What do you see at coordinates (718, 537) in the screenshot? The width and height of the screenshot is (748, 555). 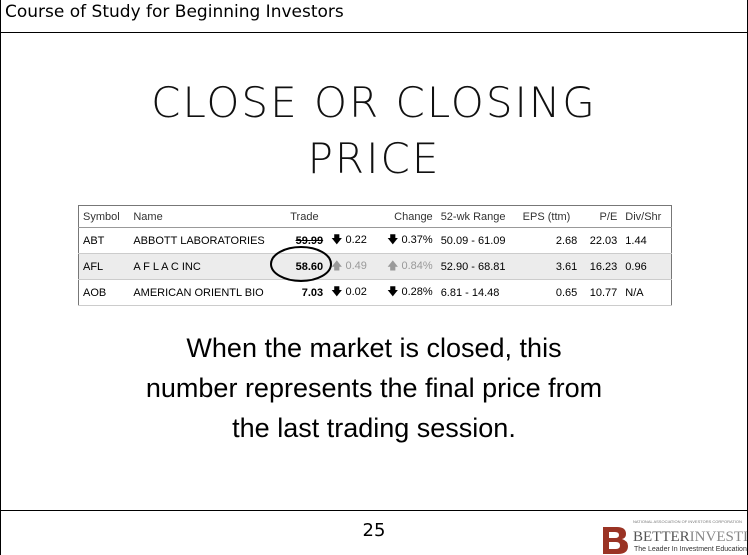 I see `logo-name-b: INVESTING` at bounding box center [718, 537].